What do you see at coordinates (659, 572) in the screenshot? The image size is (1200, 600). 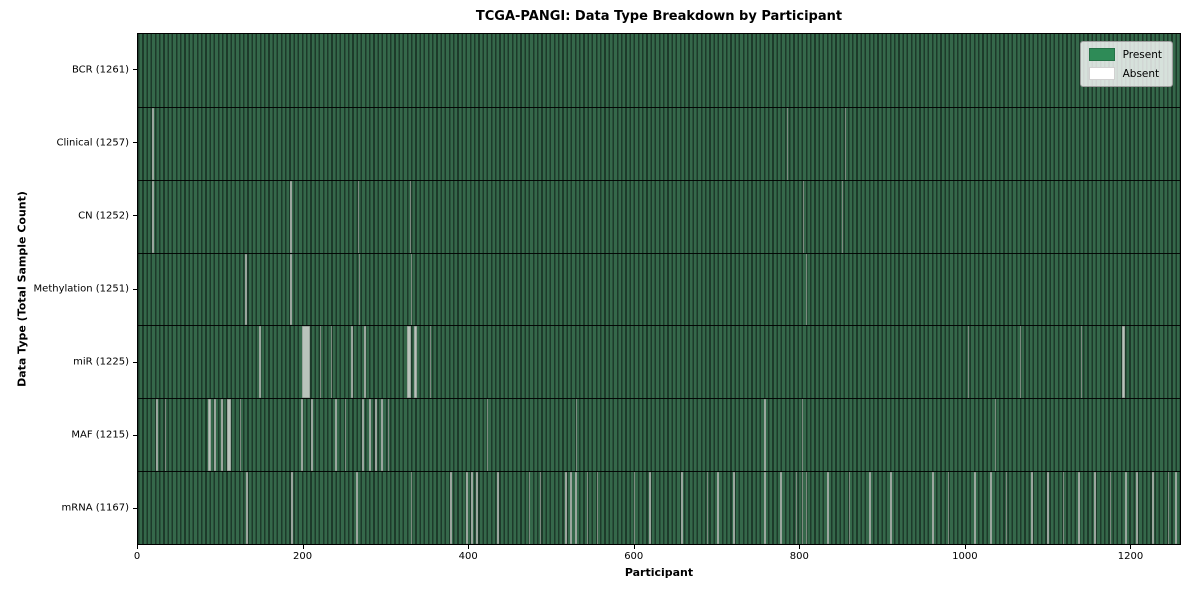 I see `x-axis-label: Participant` at bounding box center [659, 572].